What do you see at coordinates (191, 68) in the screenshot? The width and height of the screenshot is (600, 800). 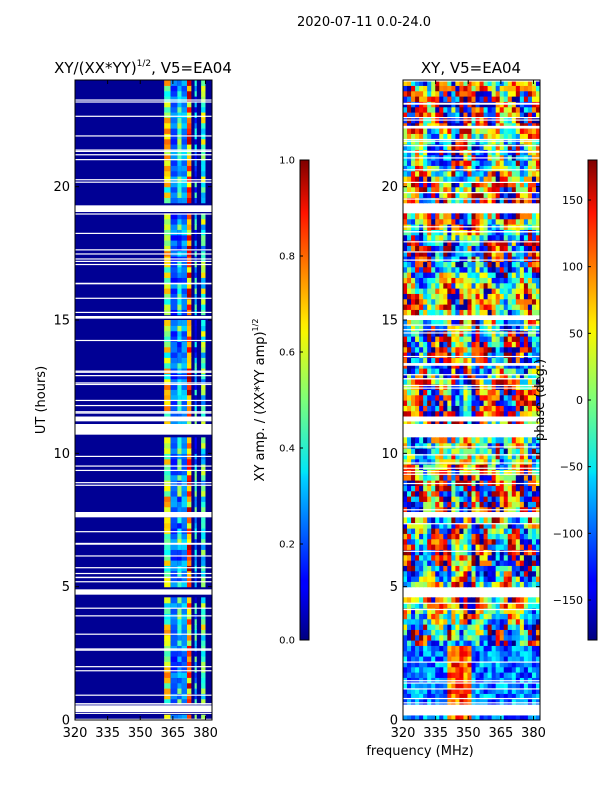 I see `amplitude-title-tail: , V5=EA04` at bounding box center [191, 68].